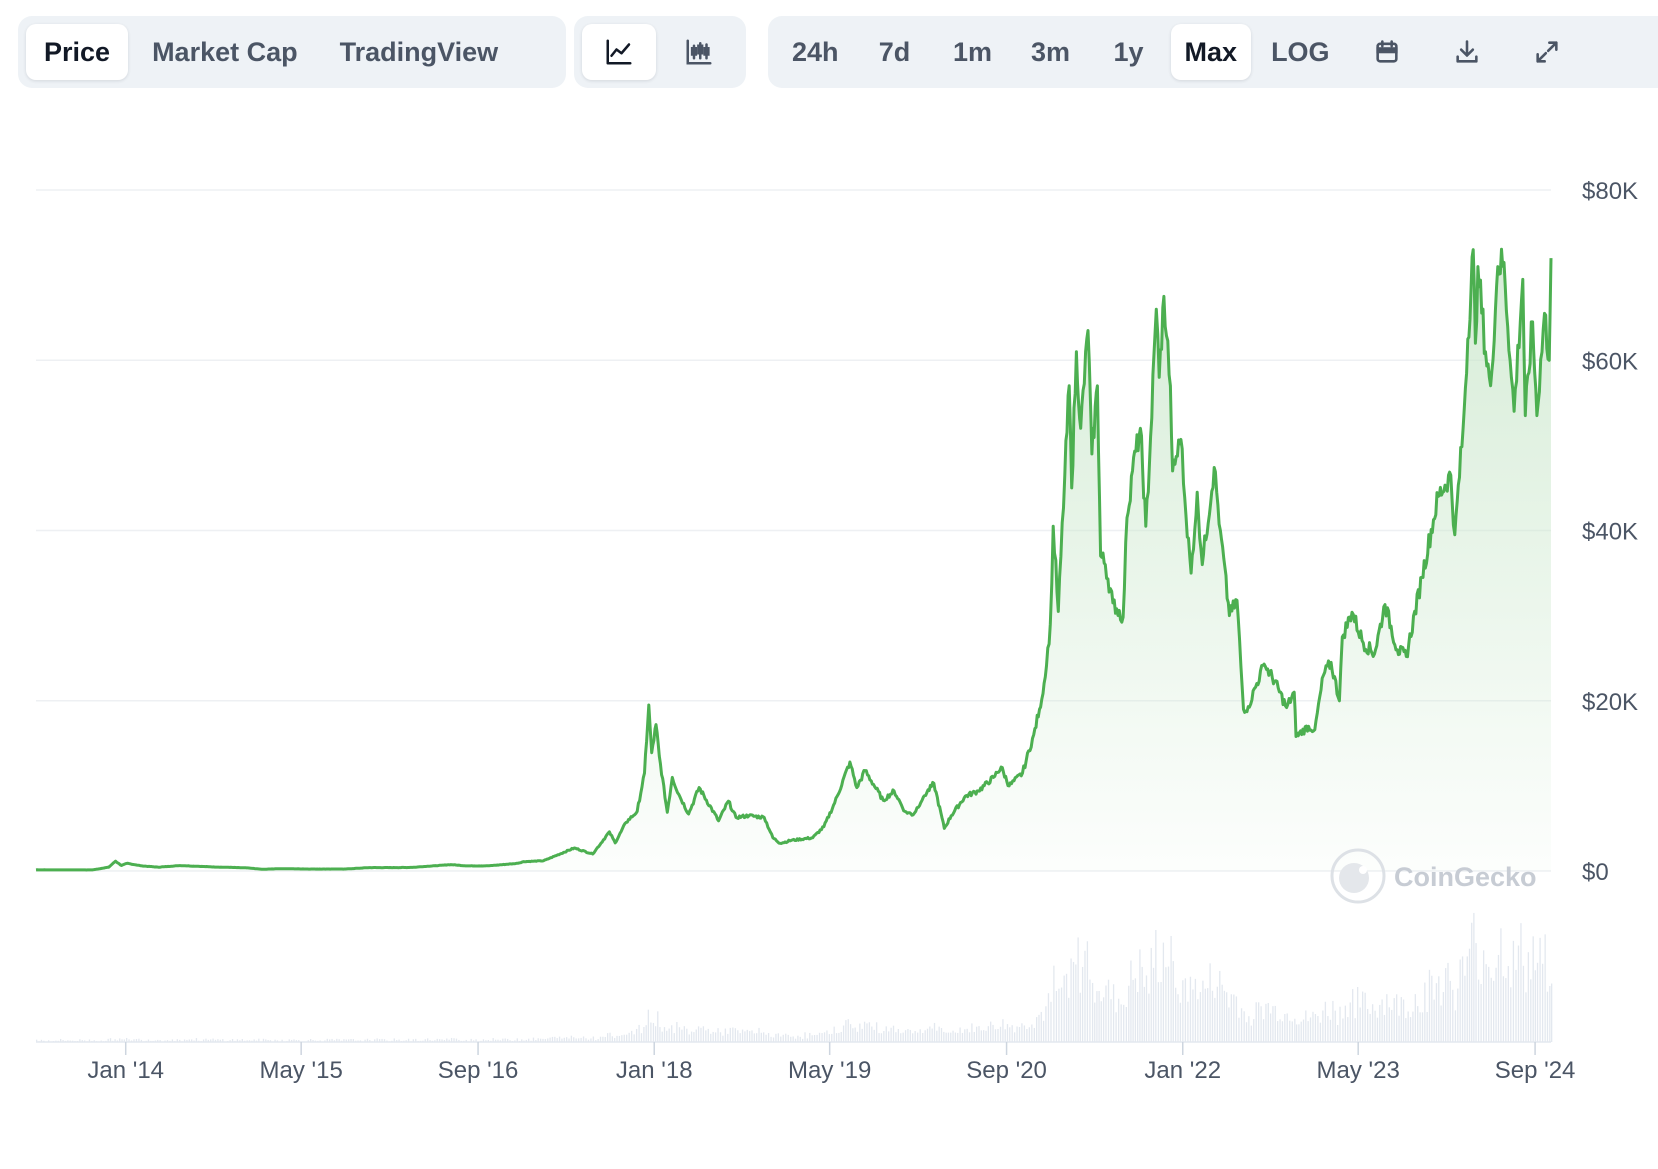 This screenshot has width=1658, height=1169. I want to click on line-chart-button, so click(619, 52).